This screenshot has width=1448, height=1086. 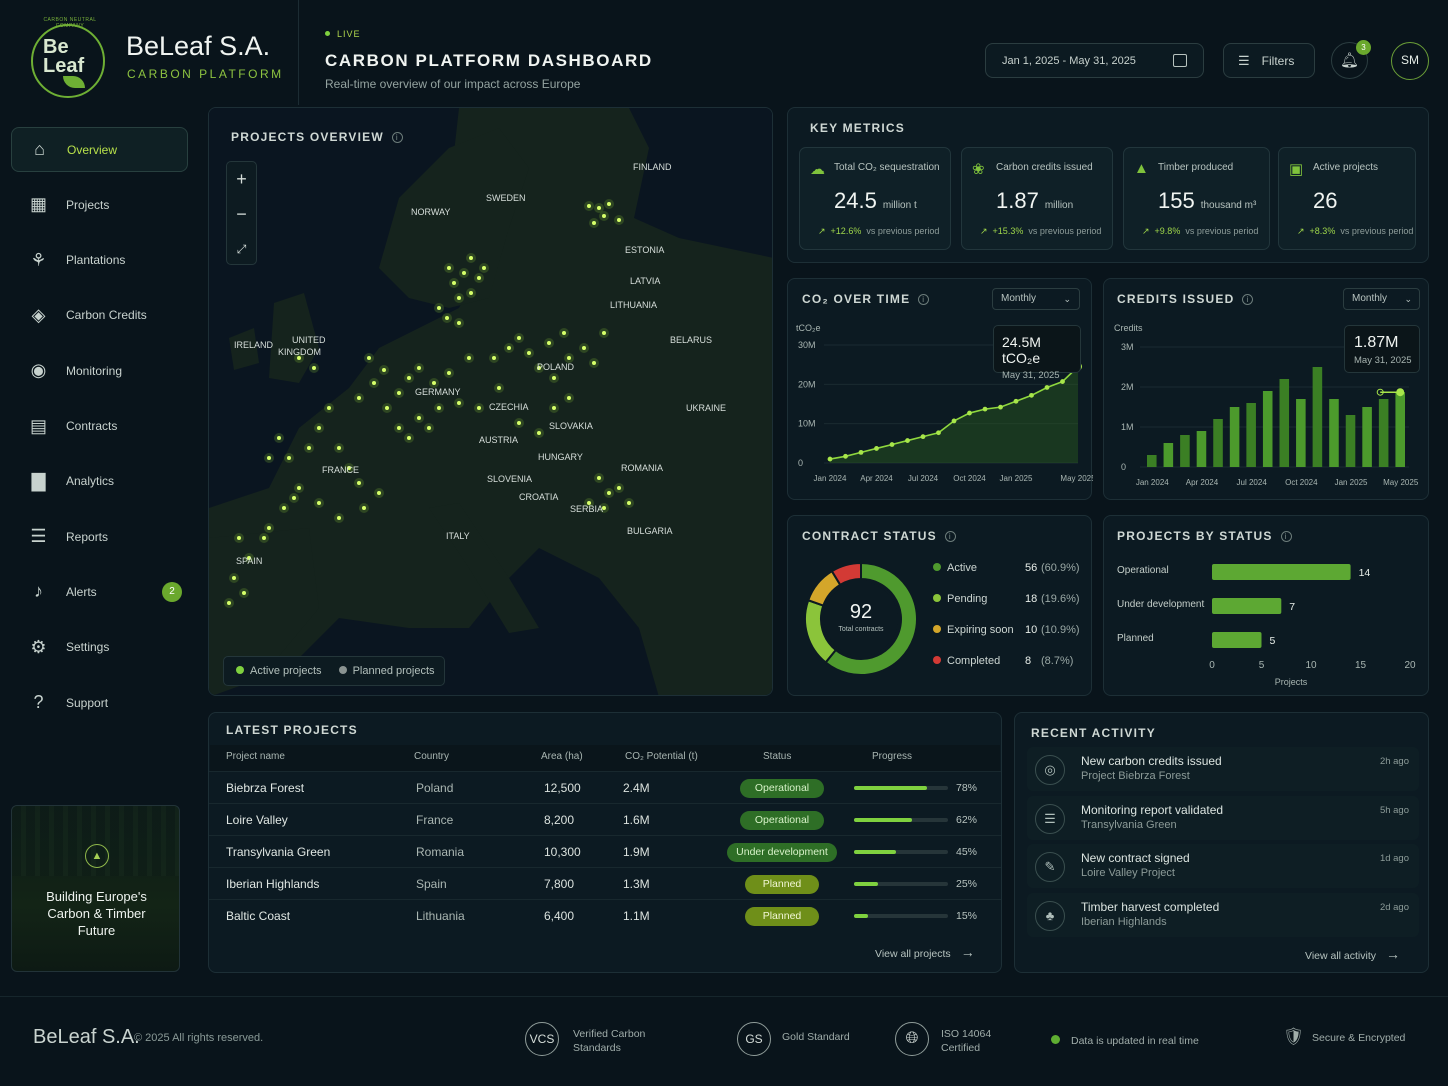 I want to click on sidebar-item-overview: ⌂ Overview, so click(x=99, y=149).